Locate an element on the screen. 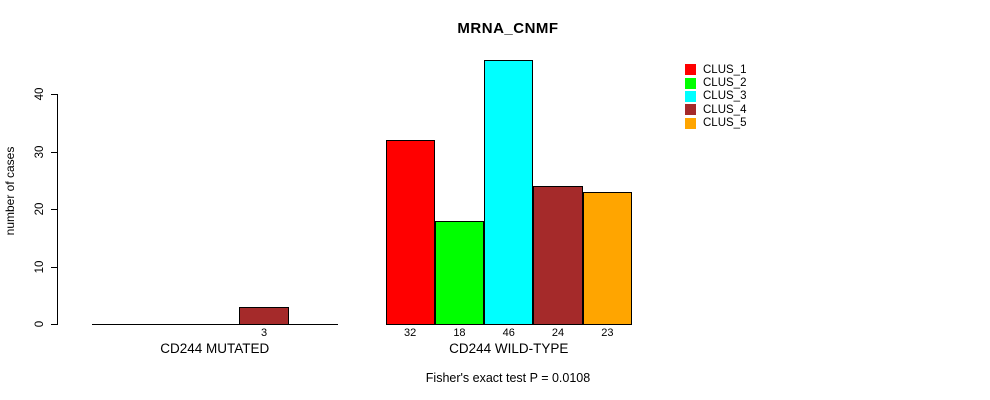 The height and width of the screenshot is (400, 990). legend-item: CLUS_3 is located at coordinates (715, 96).